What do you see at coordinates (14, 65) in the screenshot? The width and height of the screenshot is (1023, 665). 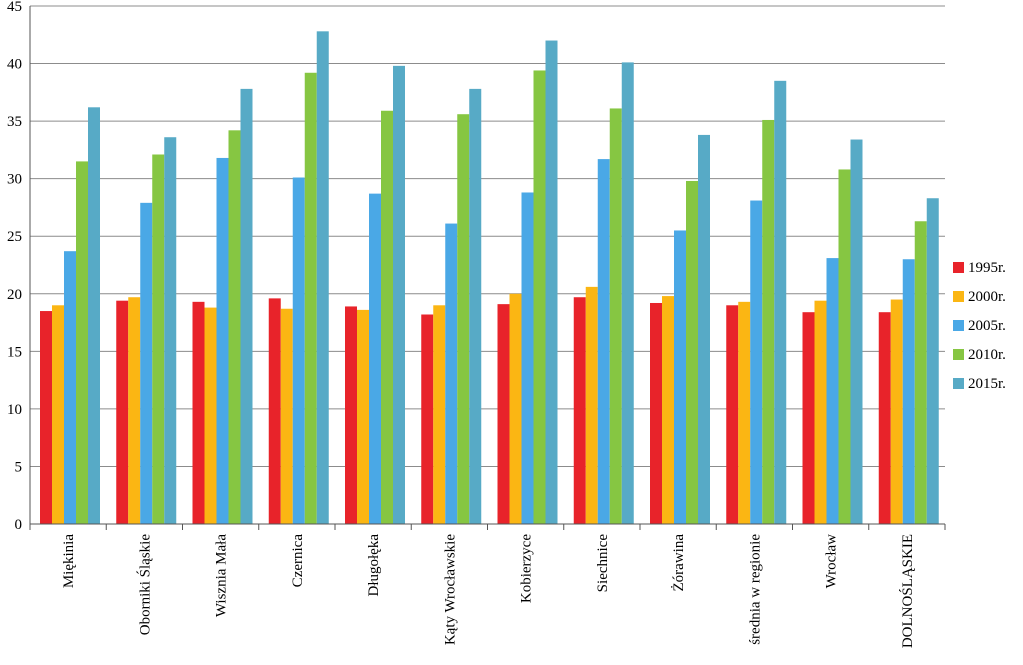 I see `y-tick-label: 40` at bounding box center [14, 65].